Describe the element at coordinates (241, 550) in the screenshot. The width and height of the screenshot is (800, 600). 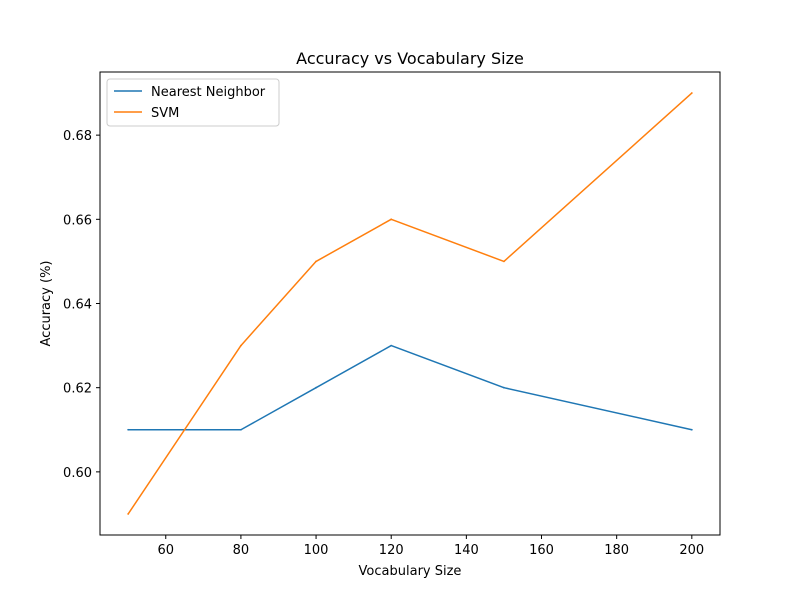
I see `x-tick-label: 80` at that location.